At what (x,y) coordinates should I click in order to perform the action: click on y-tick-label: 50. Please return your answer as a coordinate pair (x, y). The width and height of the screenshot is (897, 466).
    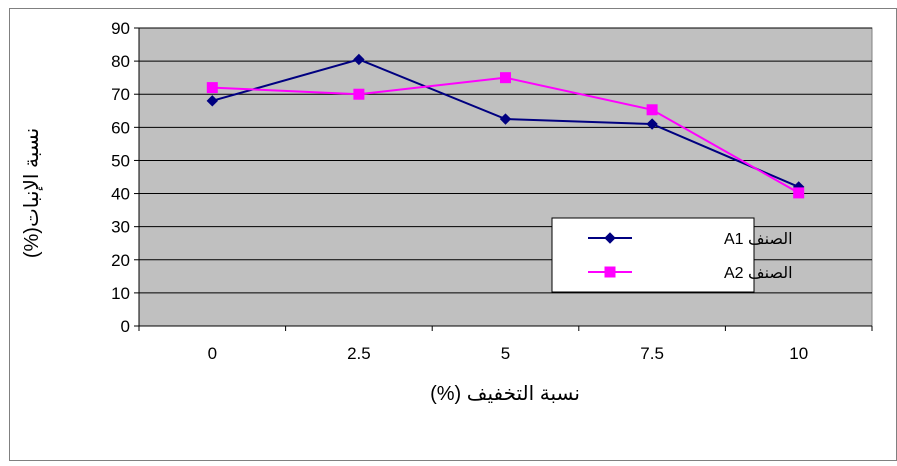
    Looking at the image, I should click on (120, 160).